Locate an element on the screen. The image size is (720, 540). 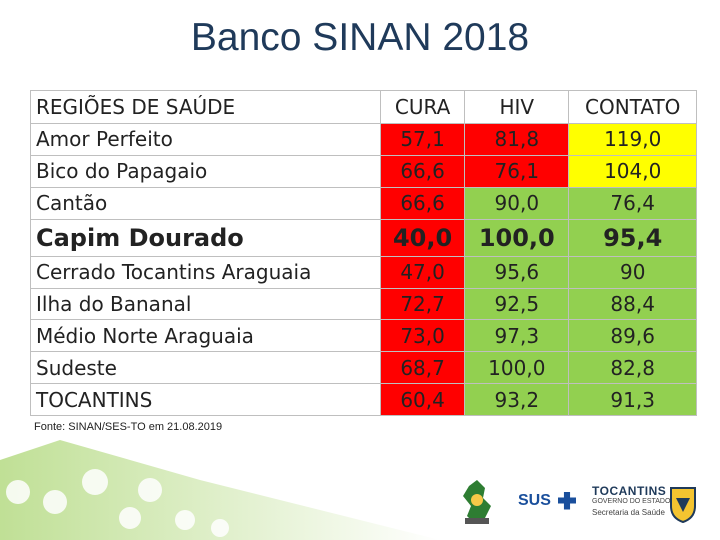
hiv-cell: 97,3 is located at coordinates (517, 336).